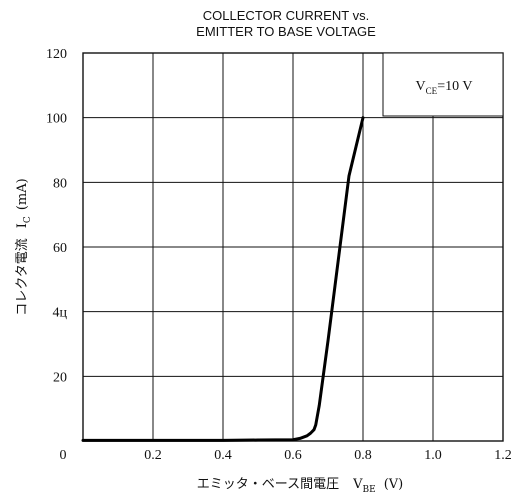 The image size is (516, 500). What do you see at coordinates (22, 194) in the screenshot?
I see `y-axis-unit: (mA)` at bounding box center [22, 194].